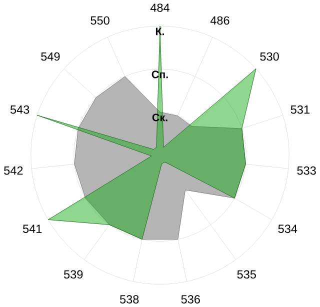  Describe the element at coordinates (306, 170) in the screenshot. I see `spoke-label: 533` at that location.